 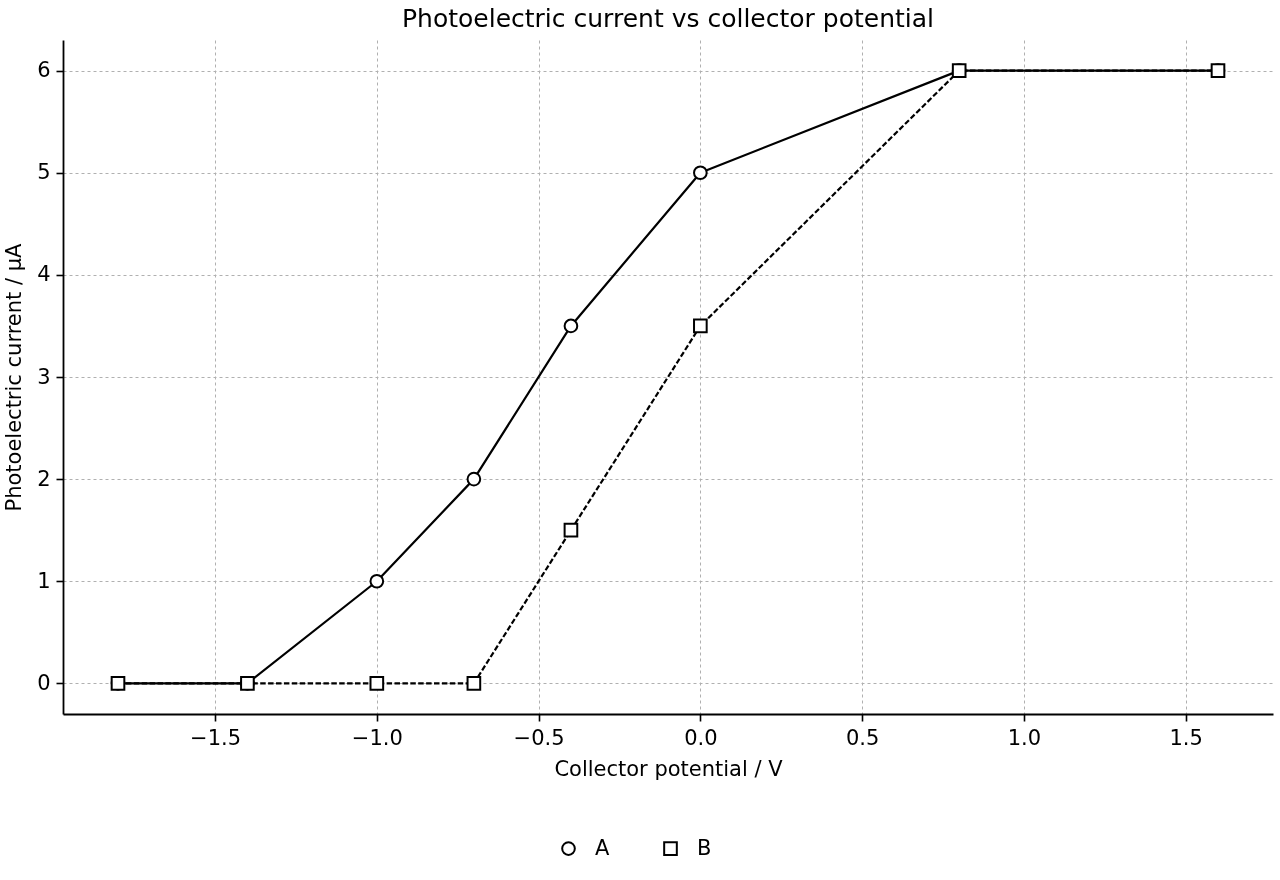 What do you see at coordinates (44, 580) in the screenshot?
I see `y-tick-label: 1` at bounding box center [44, 580].